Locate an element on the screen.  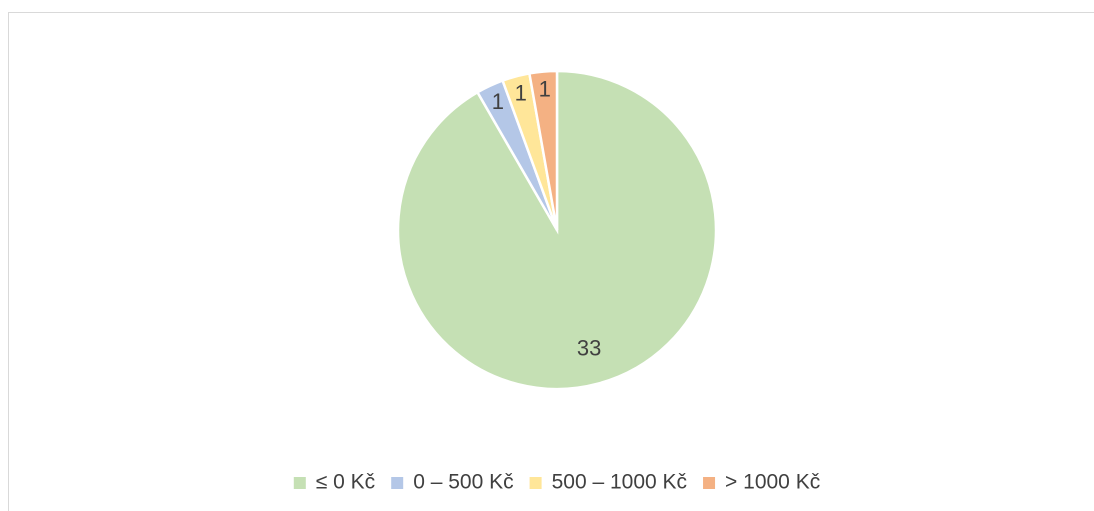
legend-label: 0 – 500 Kč is located at coordinates (463, 482).